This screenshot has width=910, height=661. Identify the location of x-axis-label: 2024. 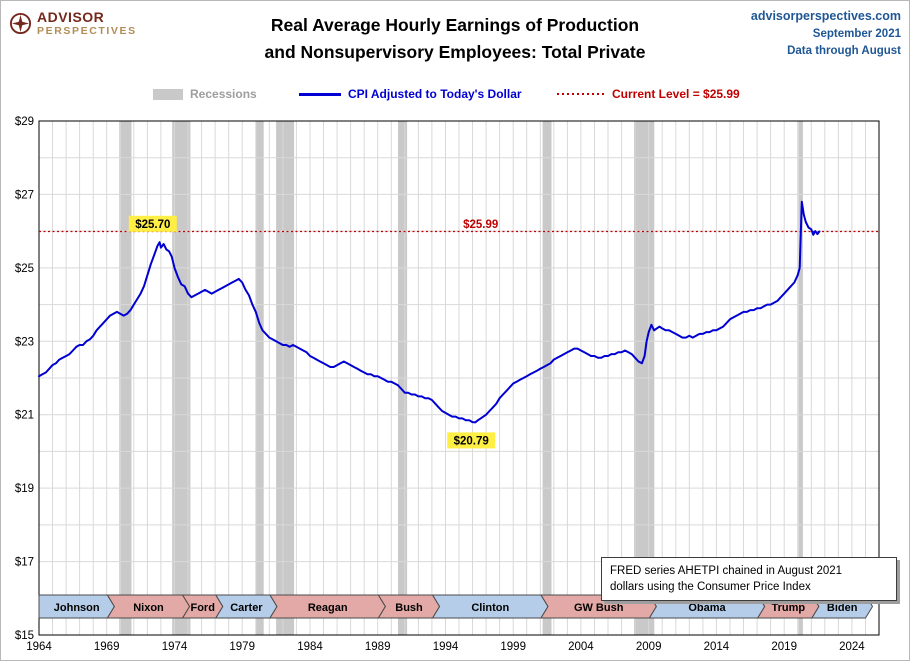
(852, 647).